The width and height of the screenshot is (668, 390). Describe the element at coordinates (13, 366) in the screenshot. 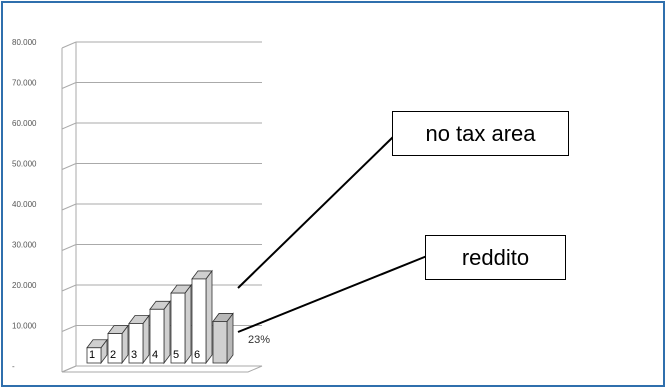

I see `y-tick-label: -` at that location.